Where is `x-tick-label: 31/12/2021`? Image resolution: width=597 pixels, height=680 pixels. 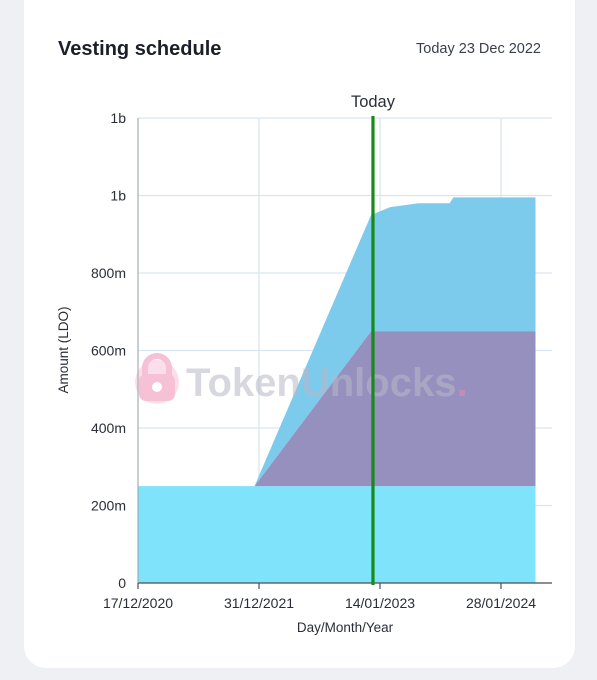
x-tick-label: 31/12/2021 is located at coordinates (259, 603).